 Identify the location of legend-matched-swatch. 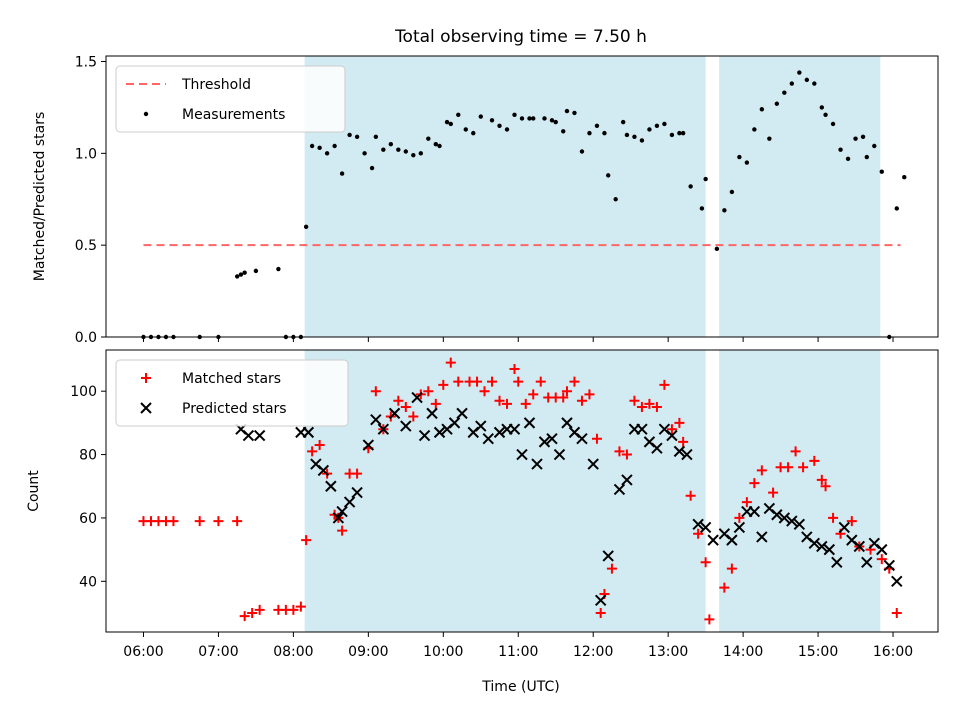
(146, 378).